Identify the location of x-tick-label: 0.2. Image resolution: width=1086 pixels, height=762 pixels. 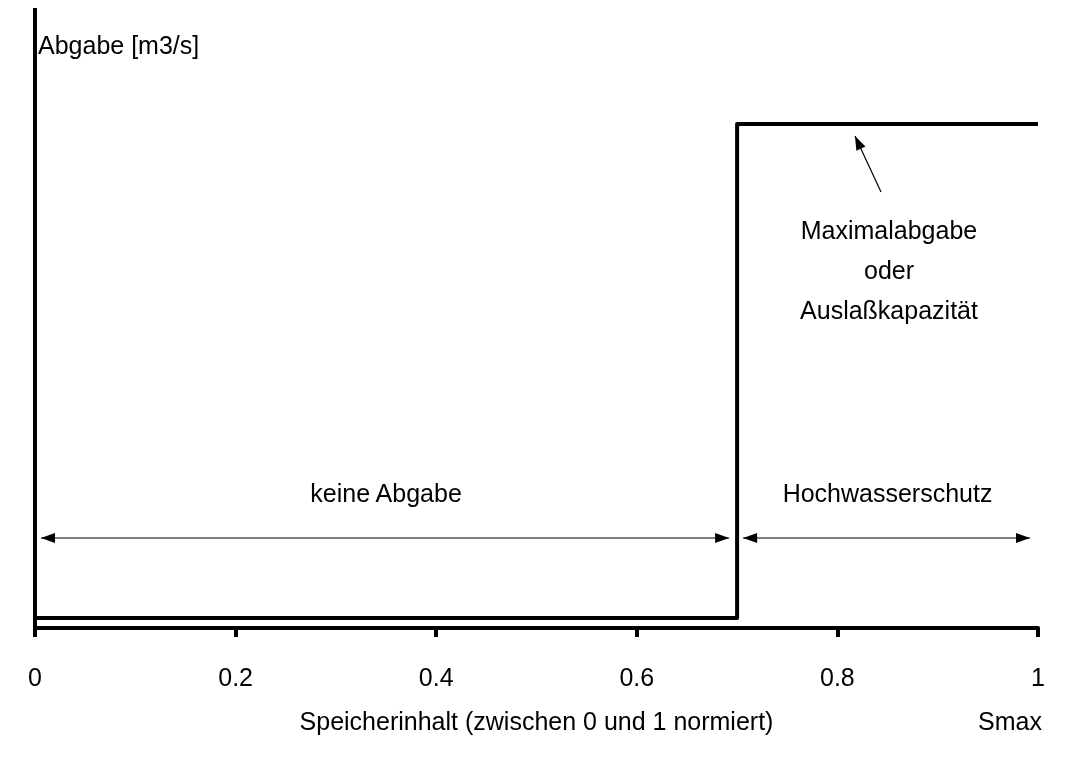
(235, 676).